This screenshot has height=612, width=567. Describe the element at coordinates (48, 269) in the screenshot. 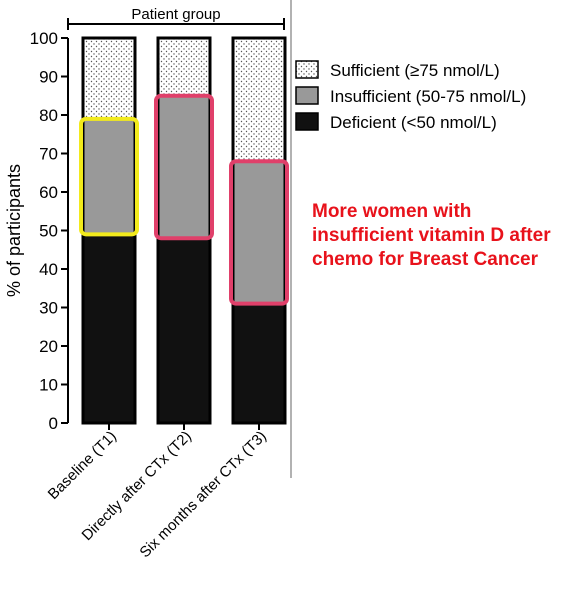

I see `y-tick-label: 40` at that location.